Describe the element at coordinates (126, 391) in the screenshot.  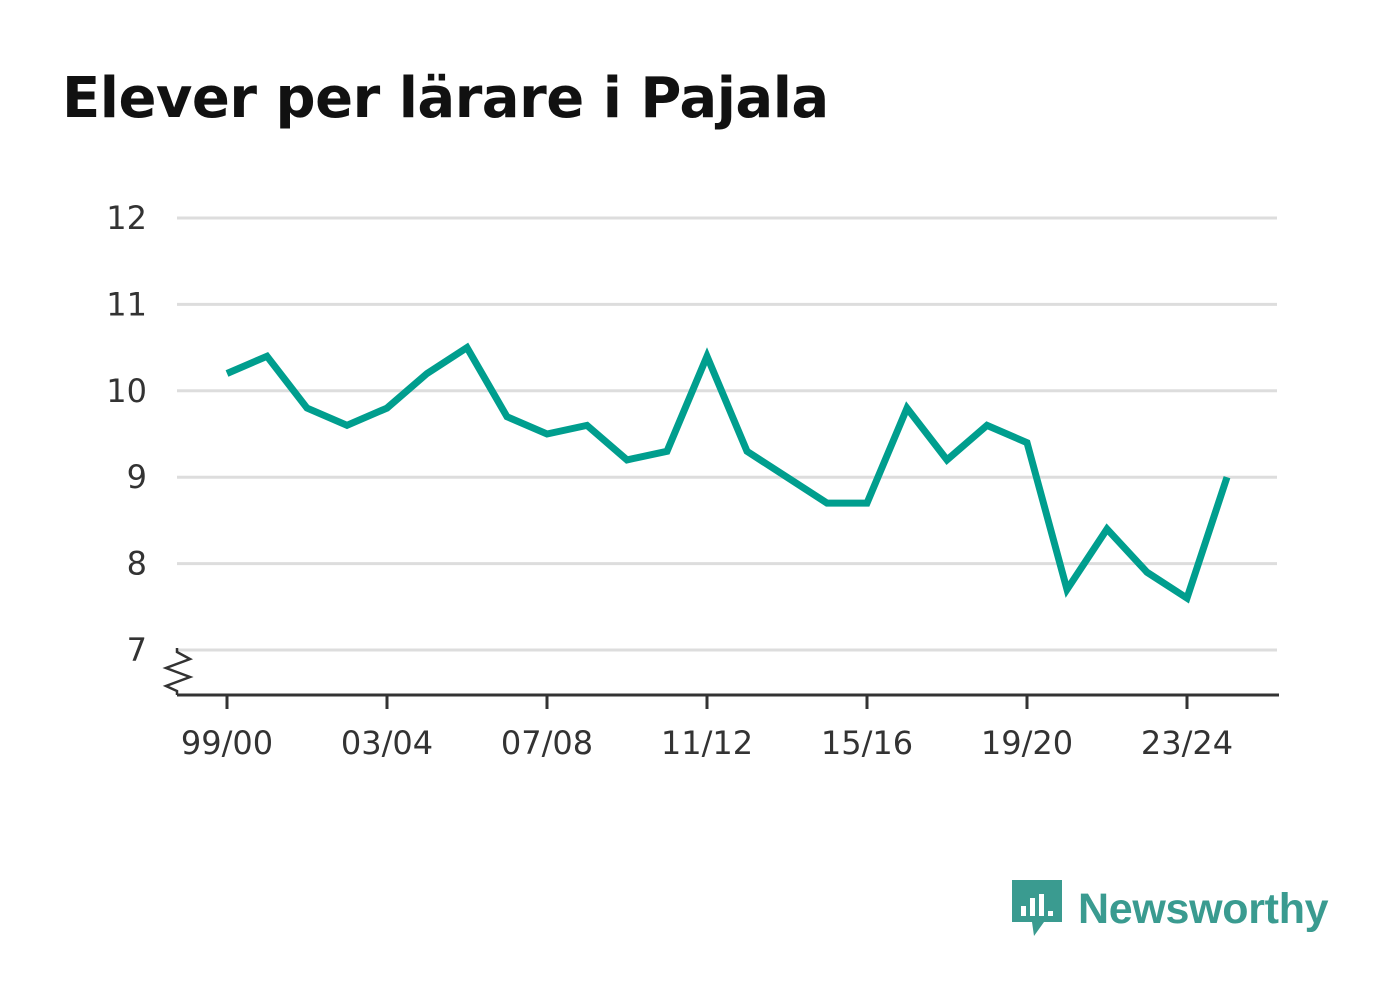
I see `y-tick-label: 10` at that location.